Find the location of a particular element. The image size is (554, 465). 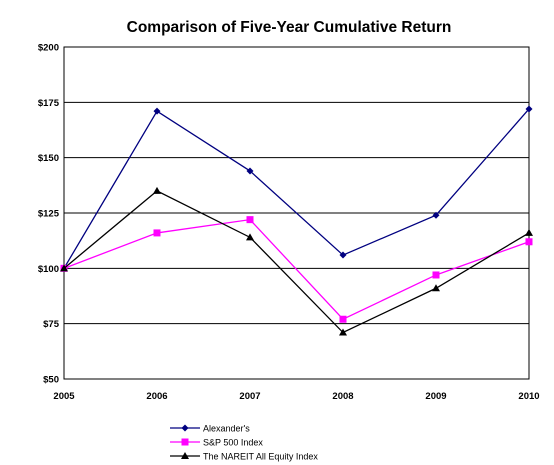

y-tick-label: $125 is located at coordinates (49, 214).